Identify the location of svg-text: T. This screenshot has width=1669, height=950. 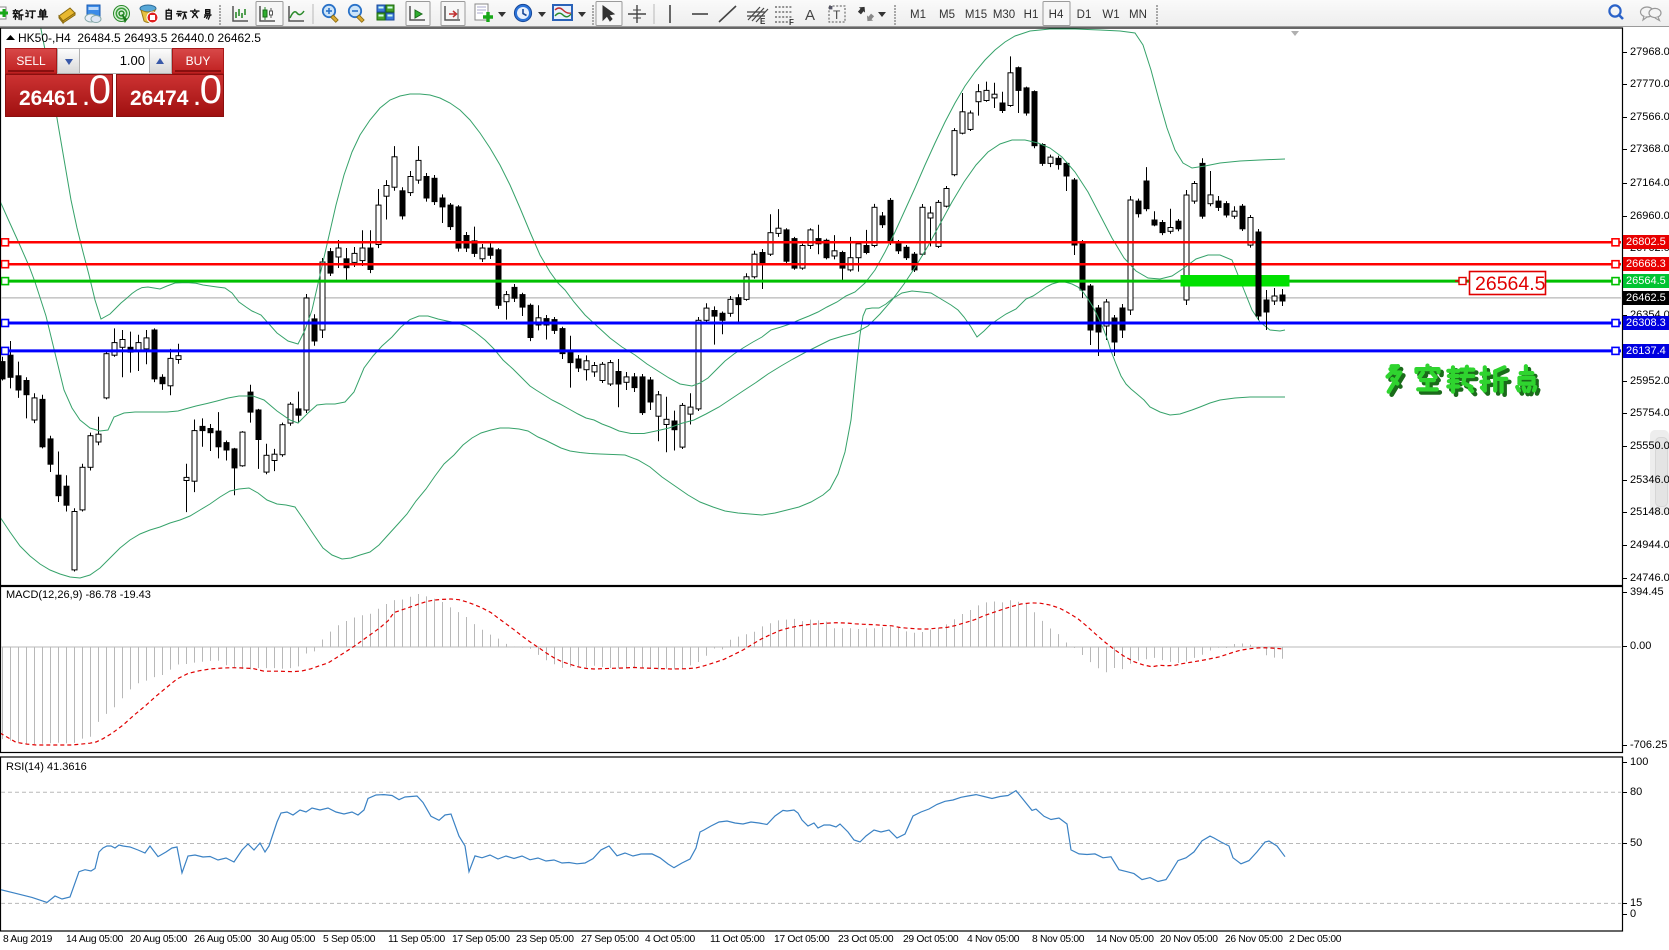
(837, 15).